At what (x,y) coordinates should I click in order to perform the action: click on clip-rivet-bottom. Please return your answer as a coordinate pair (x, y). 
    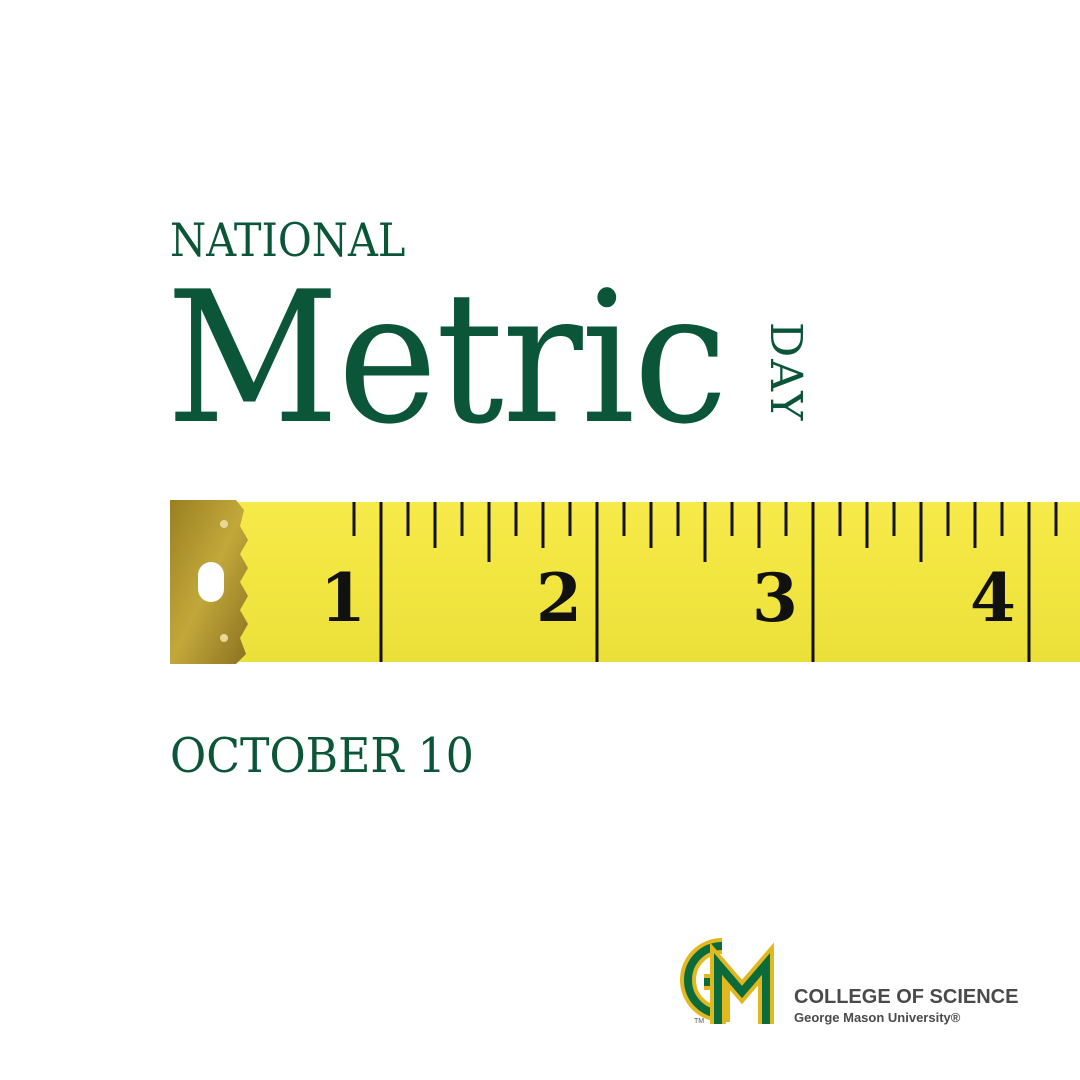
    Looking at the image, I should click on (224, 638).